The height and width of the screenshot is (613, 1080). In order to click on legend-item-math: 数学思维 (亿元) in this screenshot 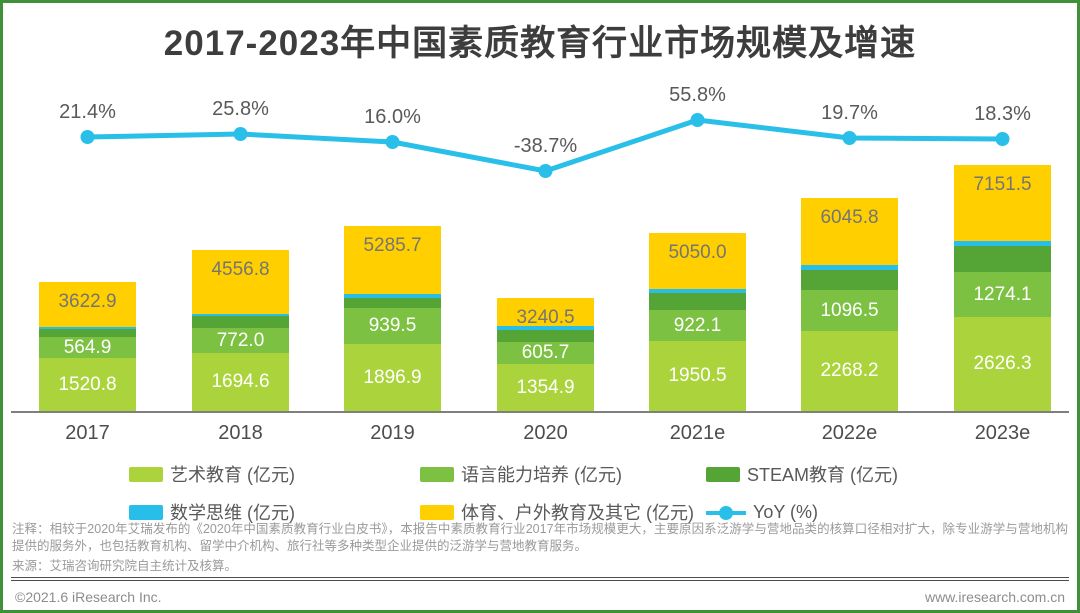, I will do `click(274, 512)`.